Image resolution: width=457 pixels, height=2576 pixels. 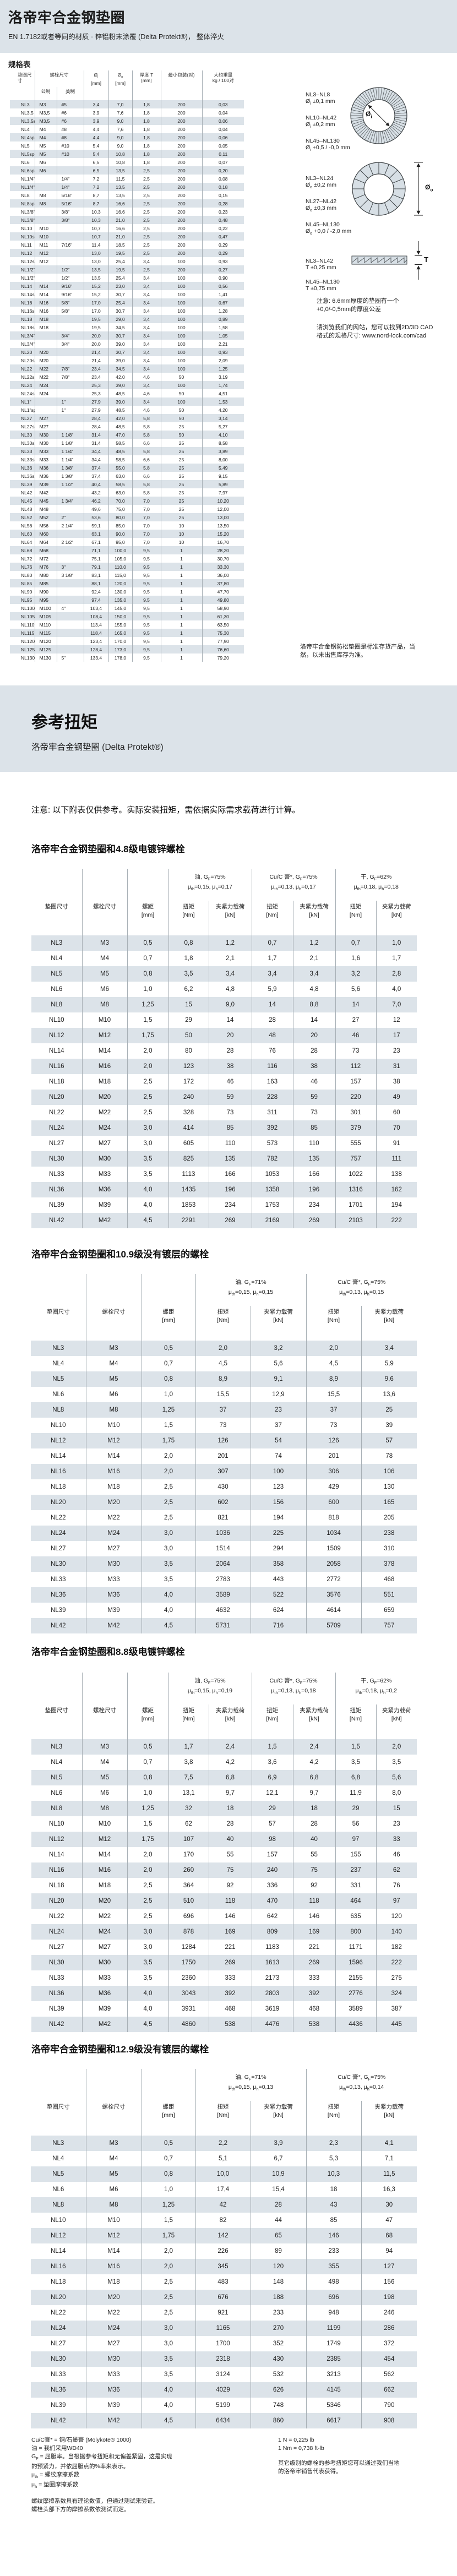 I want to click on torque-cell: 222, so click(x=397, y=1220).